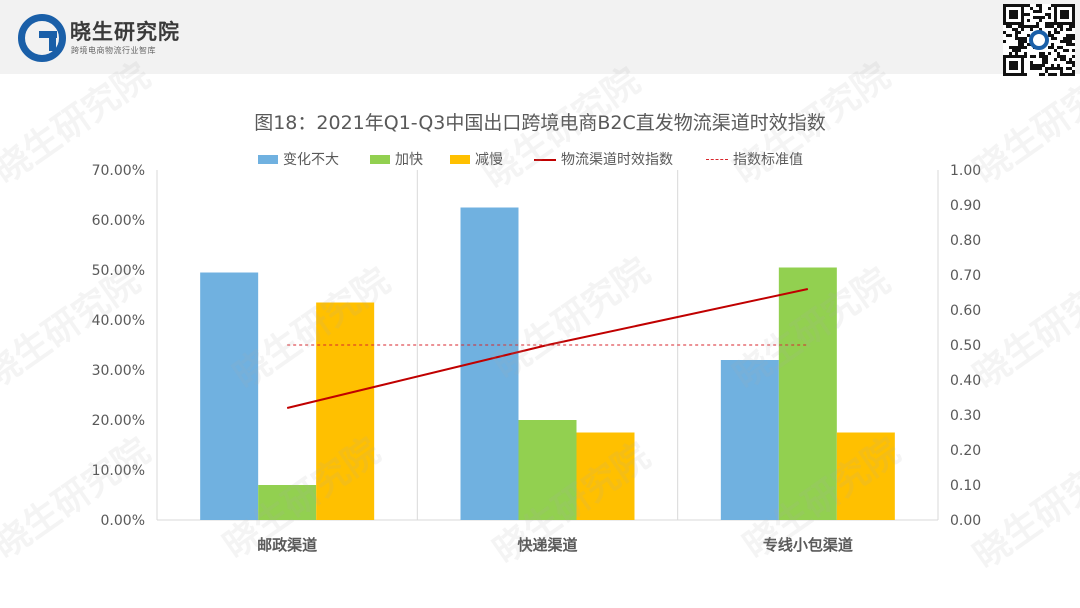 The image size is (1080, 608). Describe the element at coordinates (540, 37) in the screenshot. I see `header-band` at that location.